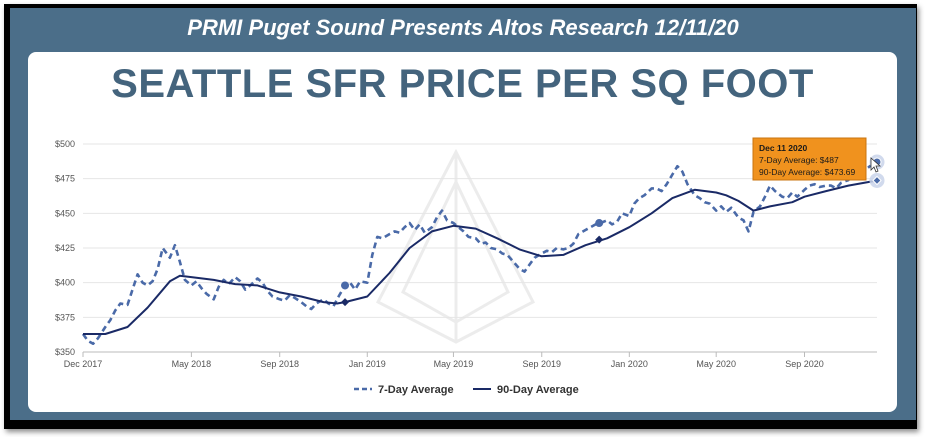 Image resolution: width=925 pixels, height=437 pixels. Describe the element at coordinates (799, 160) in the screenshot. I see `tooltip-7day: 7-Day Average: $487` at that location.